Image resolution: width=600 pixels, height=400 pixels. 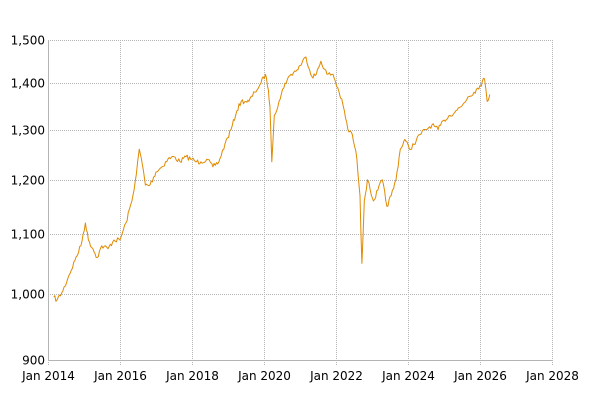 What do you see at coordinates (264, 376) in the screenshot?
I see `x-tick-label: Jan 2020` at bounding box center [264, 376].